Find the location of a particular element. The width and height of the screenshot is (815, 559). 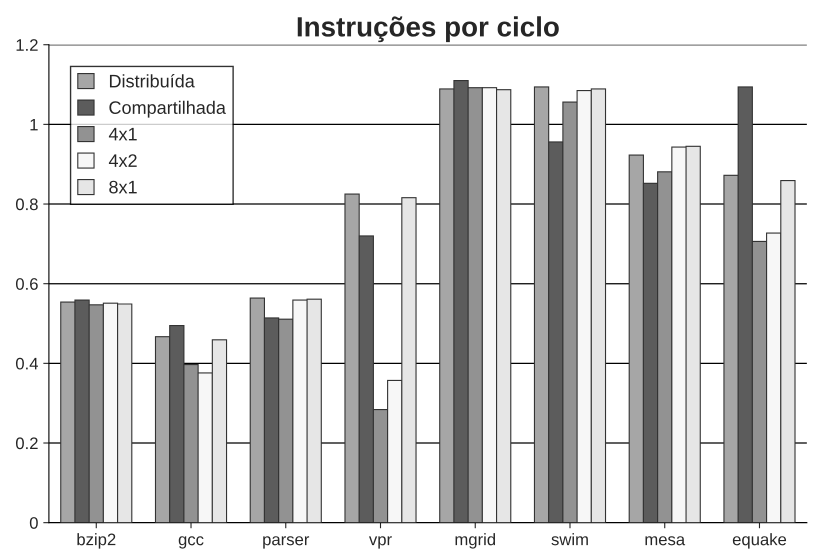

y-tick-label: 0.8 is located at coordinates (27, 204).